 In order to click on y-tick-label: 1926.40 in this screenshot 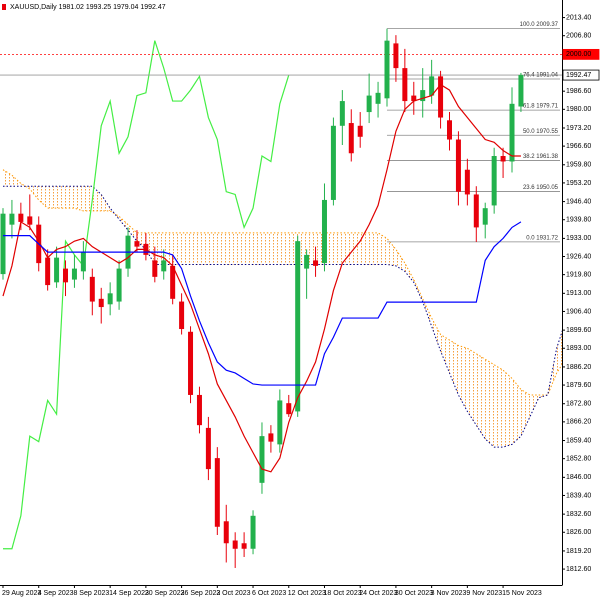, I will do `click(578, 256)`.